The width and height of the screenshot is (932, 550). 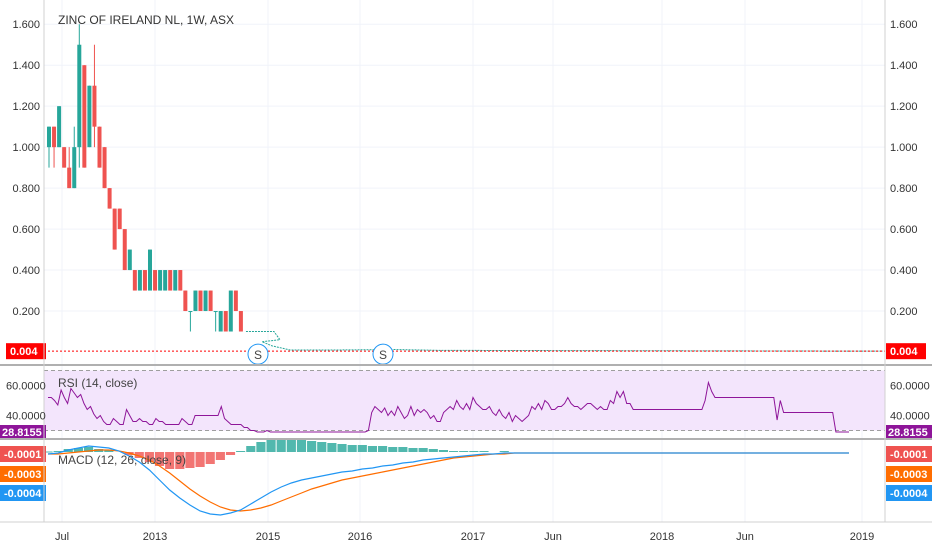 I want to click on price-tick-right: 1.200, so click(x=904, y=107).